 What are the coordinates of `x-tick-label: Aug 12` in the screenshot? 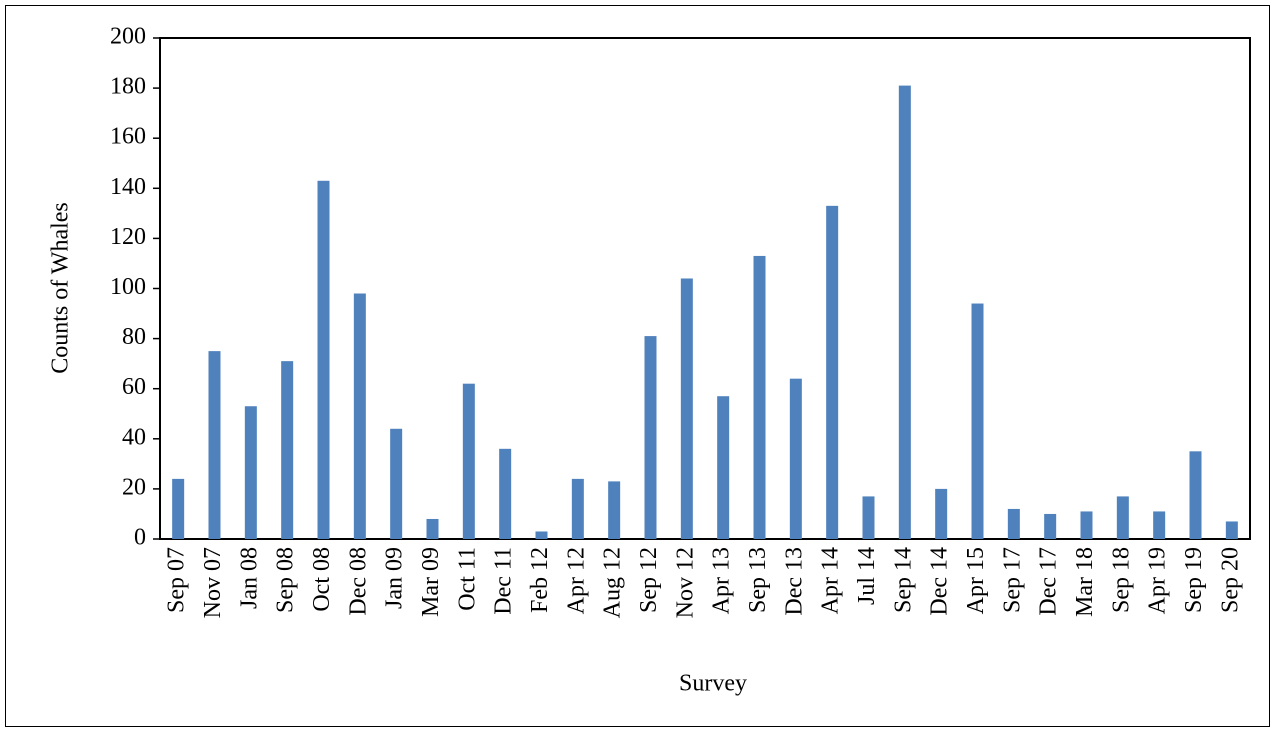 It's located at (613, 582).